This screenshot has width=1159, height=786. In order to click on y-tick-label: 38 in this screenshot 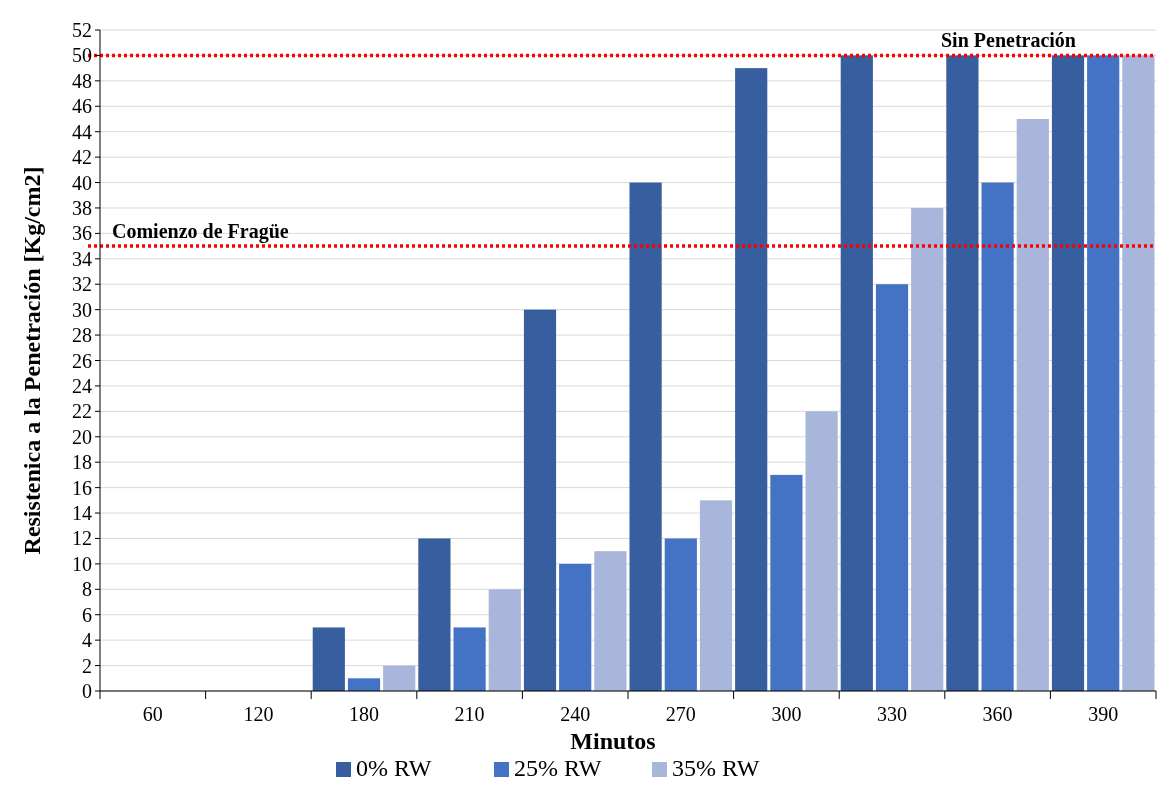, I will do `click(82, 207)`.